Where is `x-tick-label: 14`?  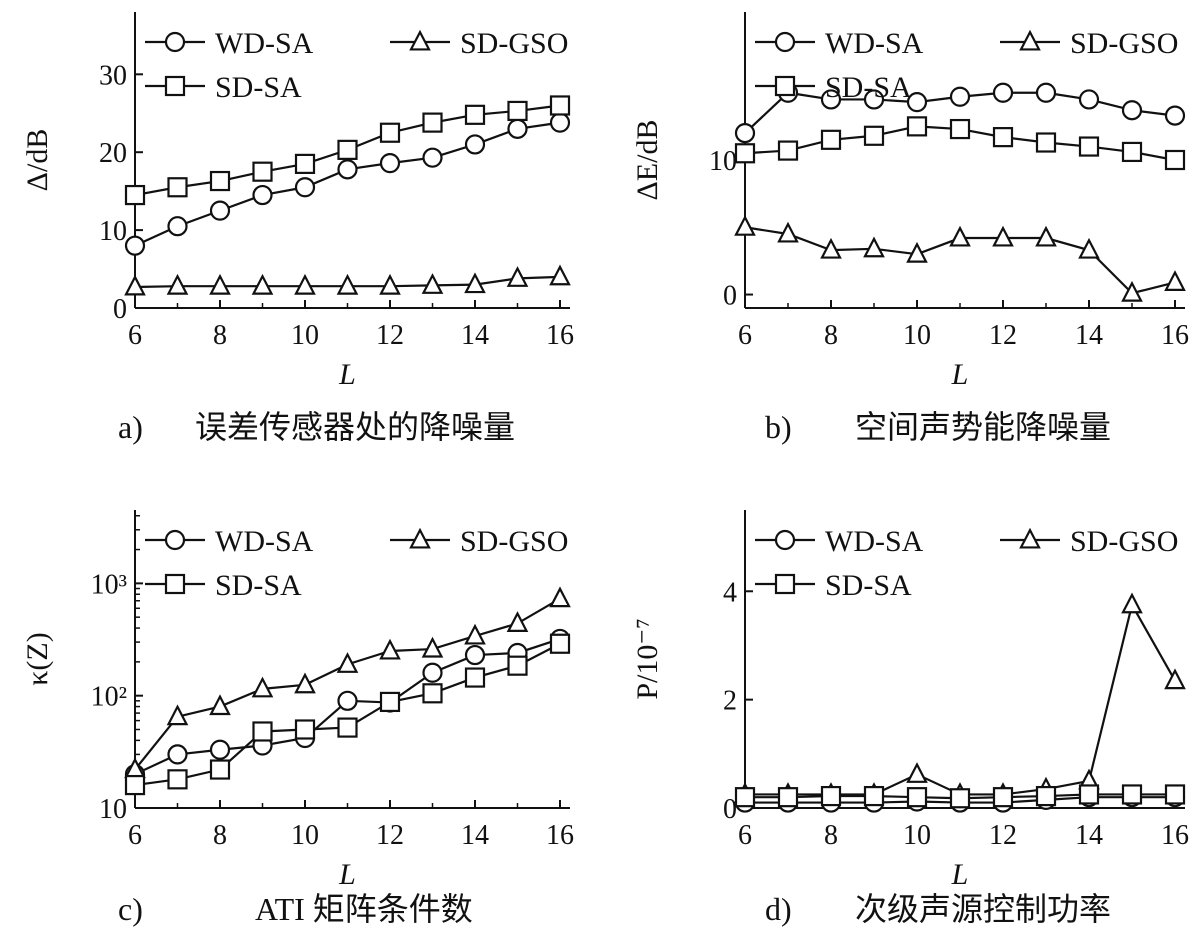 x-tick-label: 14 is located at coordinates (1089, 835).